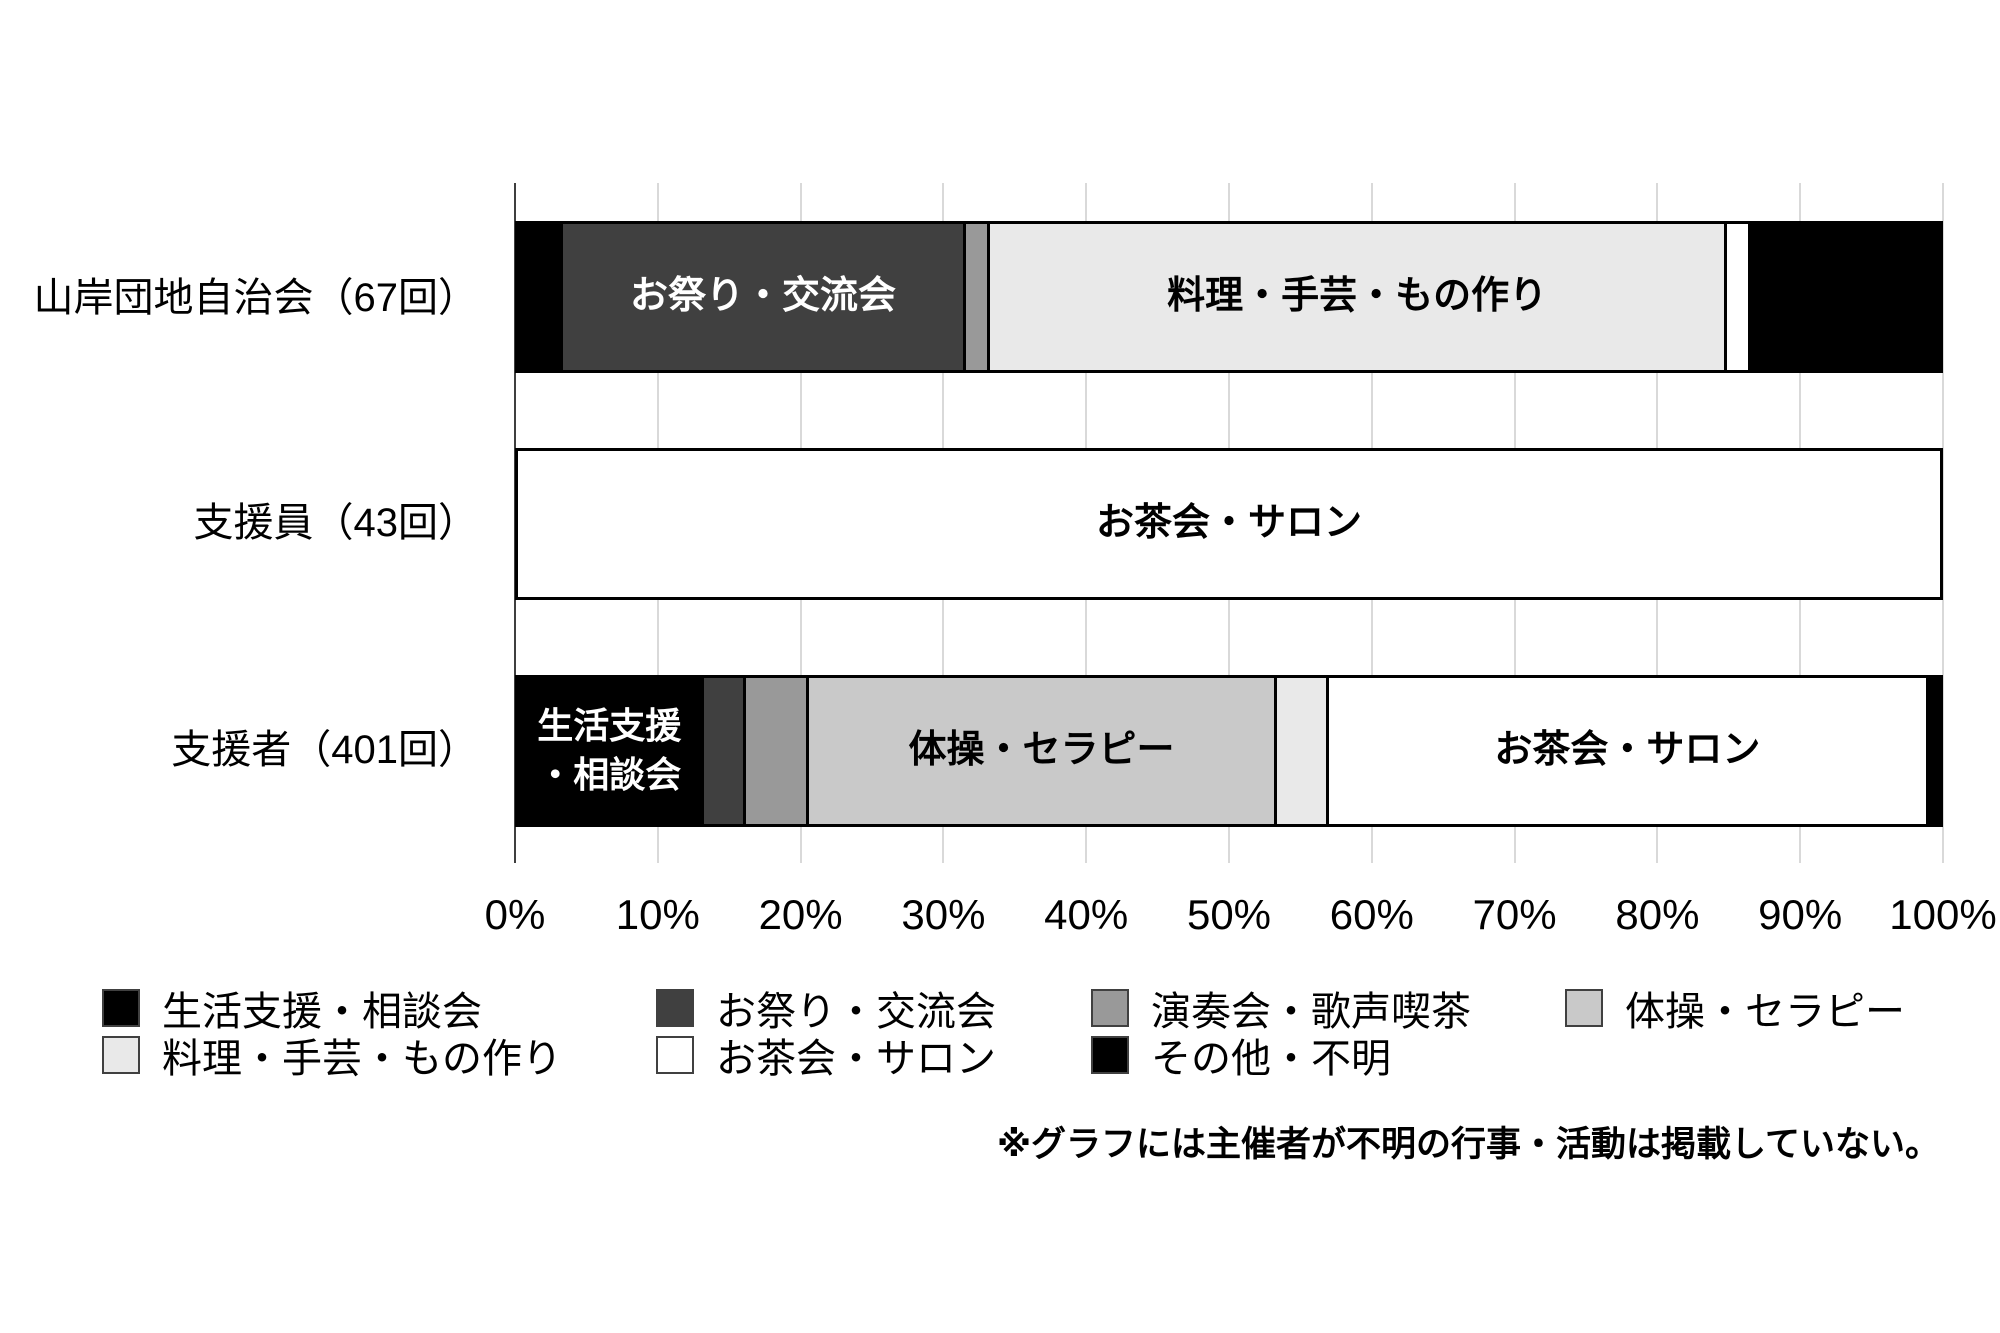 The image size is (2000, 1333). I want to click on bar-row: お茶会・サロン, so click(1229, 524).